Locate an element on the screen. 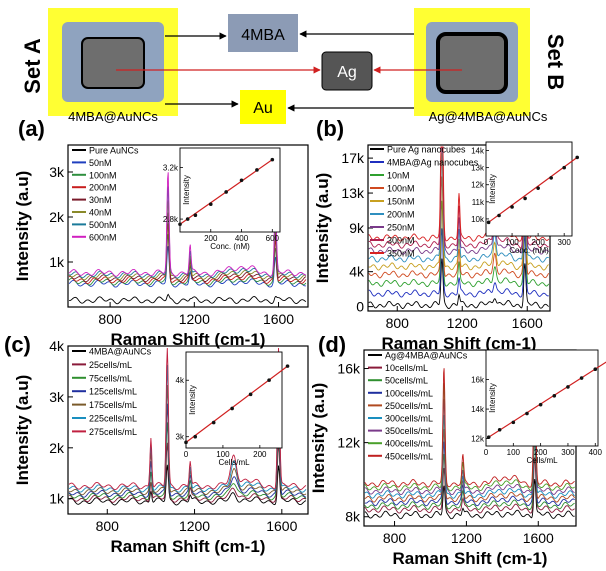 The height and width of the screenshot is (571, 606). legend-entry: 175cells/mL is located at coordinates (113, 405).